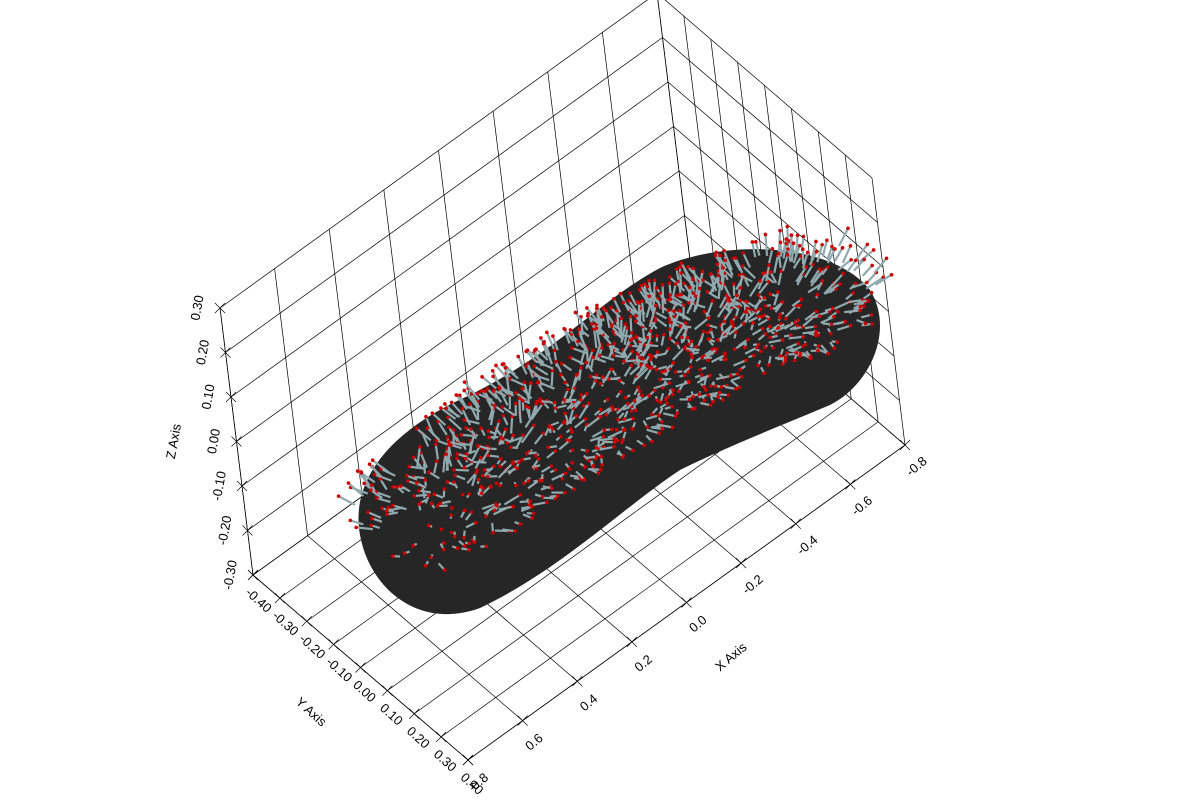 Image resolution: width=1200 pixels, height=800 pixels. Describe the element at coordinates (360, 667) in the screenshot. I see `axis-line` at that location.